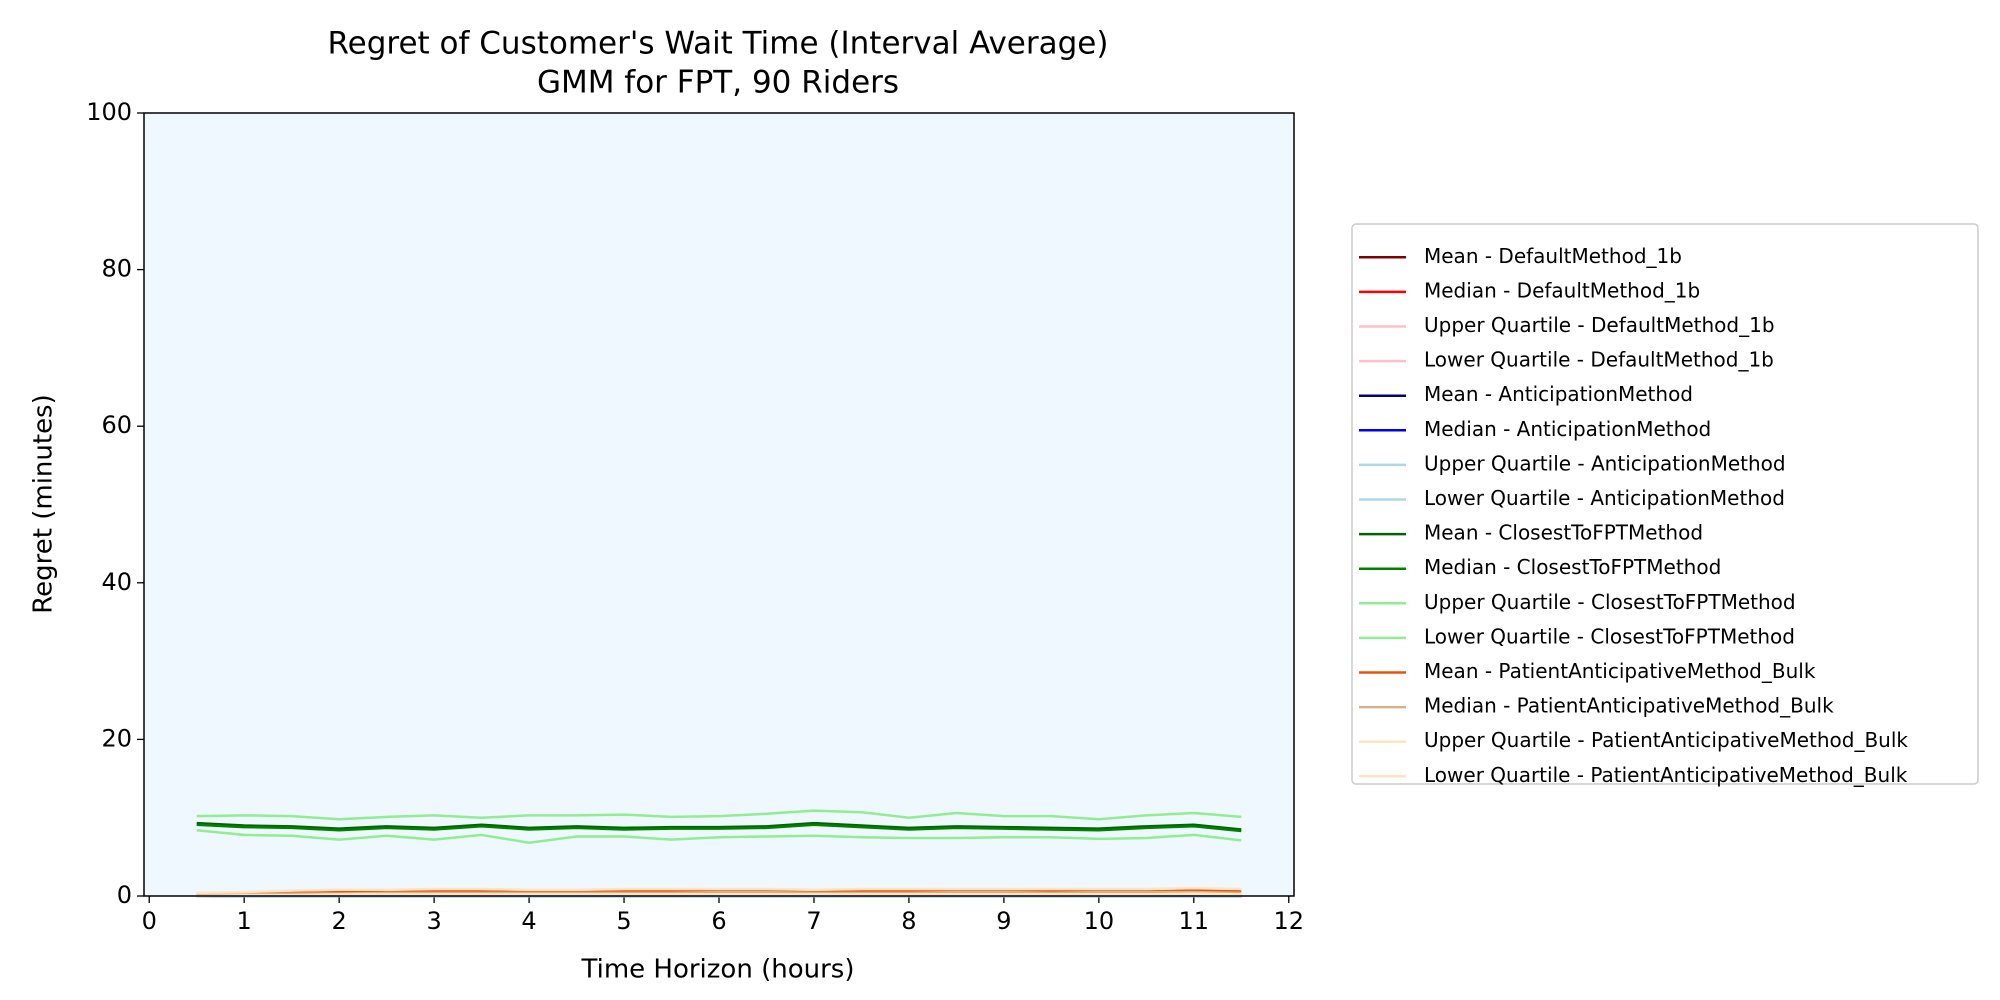 Image resolution: width=2000 pixels, height=1000 pixels. I want to click on x-tick-label: 12, so click(1289, 921).